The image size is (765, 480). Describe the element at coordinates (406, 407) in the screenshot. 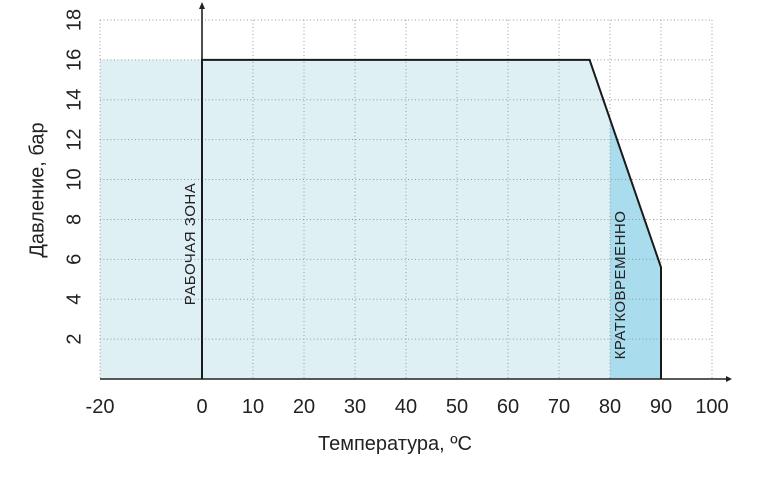

I see `x-tick-label: 40` at that location.